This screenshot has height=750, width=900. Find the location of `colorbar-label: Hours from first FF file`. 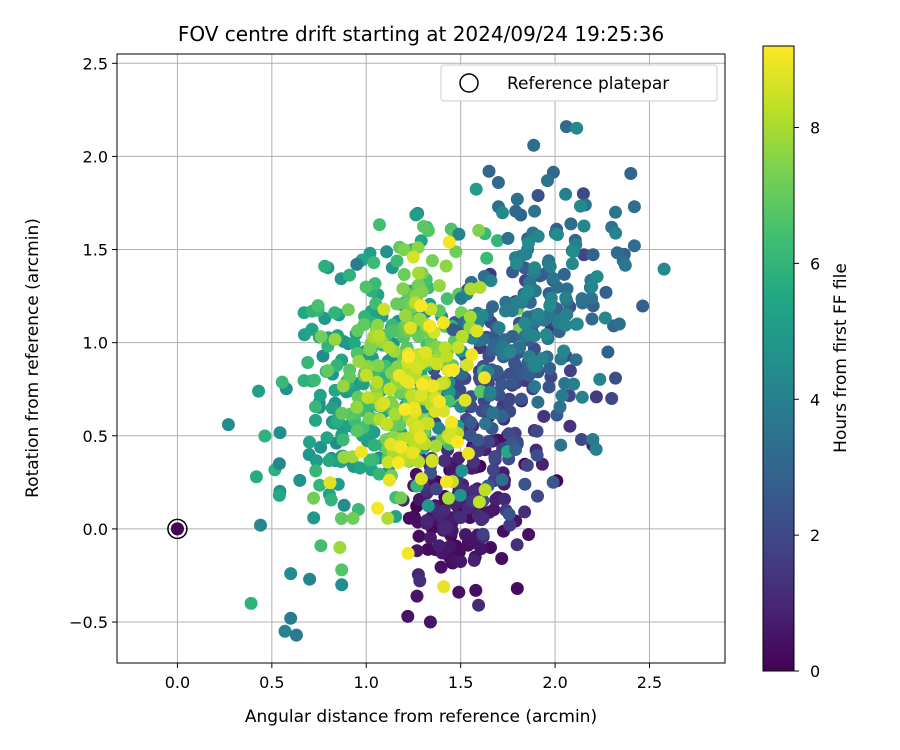

colorbar-label: Hours from first FF file is located at coordinates (841, 358).